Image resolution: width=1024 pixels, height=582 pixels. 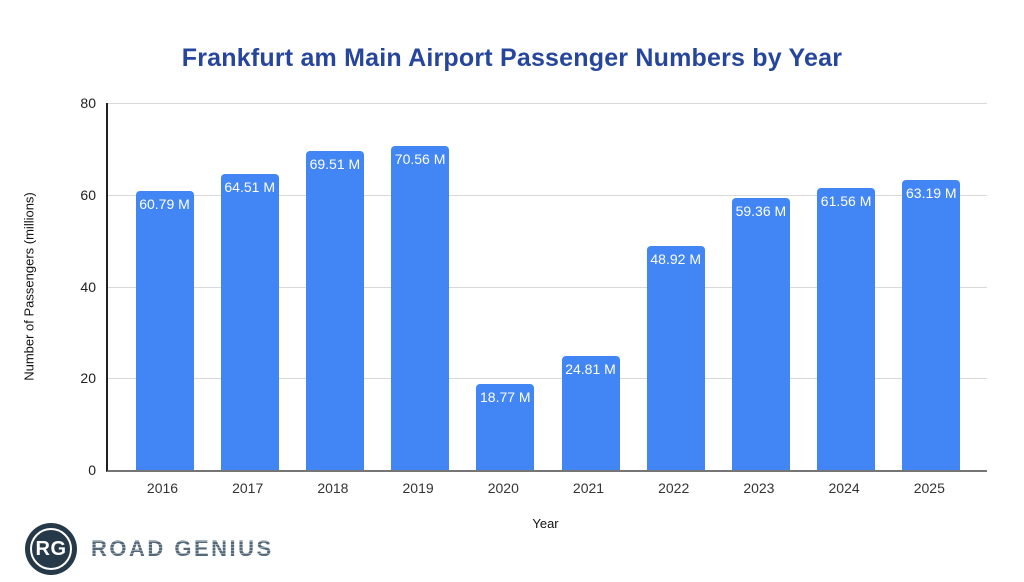 What do you see at coordinates (88, 194) in the screenshot?
I see `y-tick-label-60: 60` at bounding box center [88, 194].